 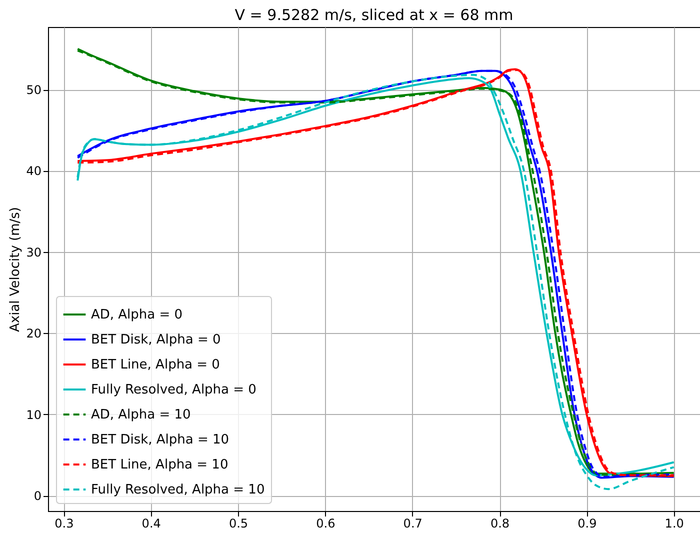 I want to click on chart-title: V = 9.5282 m/s, sliced at x = 68 mm, so click(x=374, y=15).